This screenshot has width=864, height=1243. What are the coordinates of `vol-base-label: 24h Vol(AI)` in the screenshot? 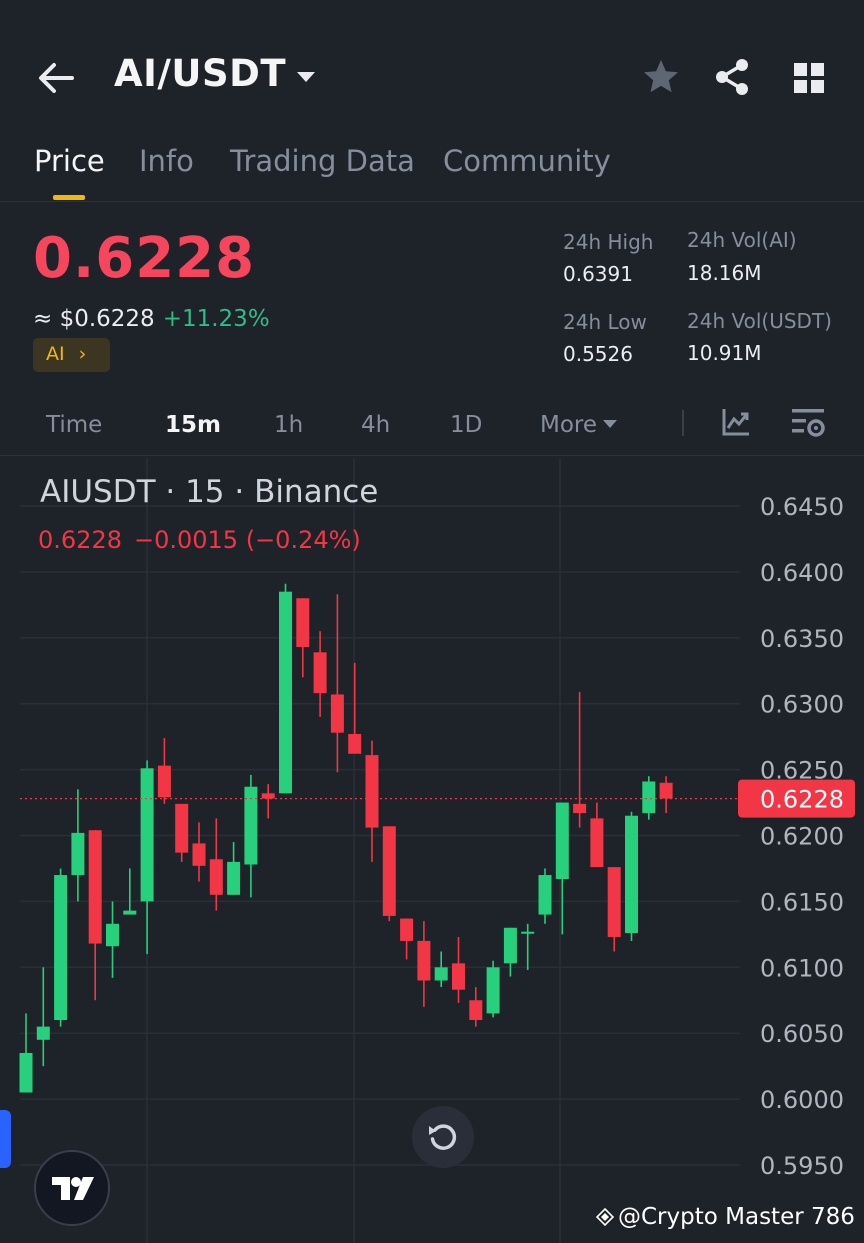 It's located at (742, 240).